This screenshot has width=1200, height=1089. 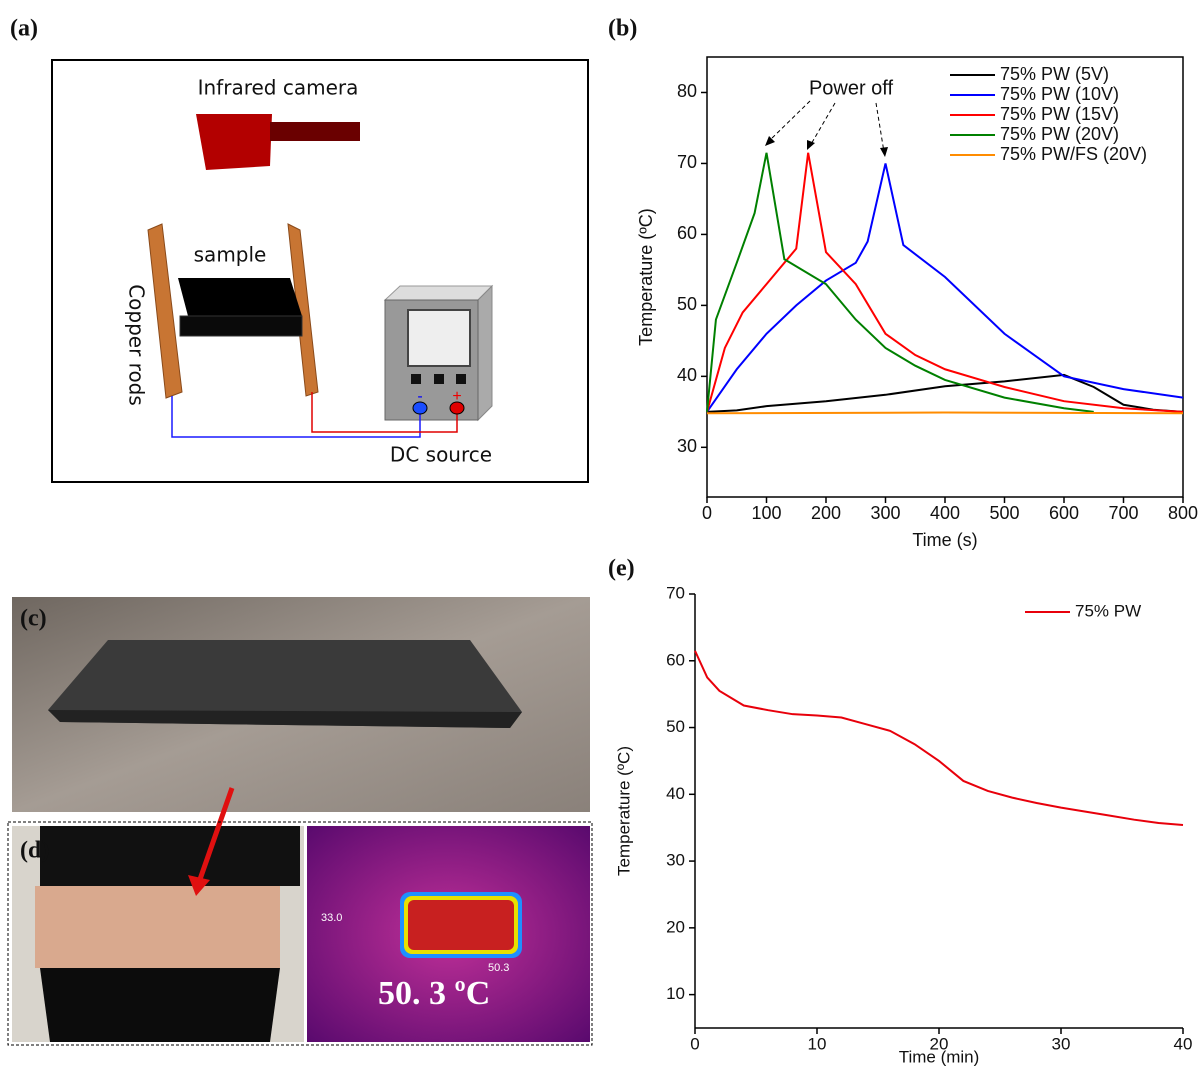 I want to click on legend-label: 75% PW (15V), so click(x=1059, y=114).